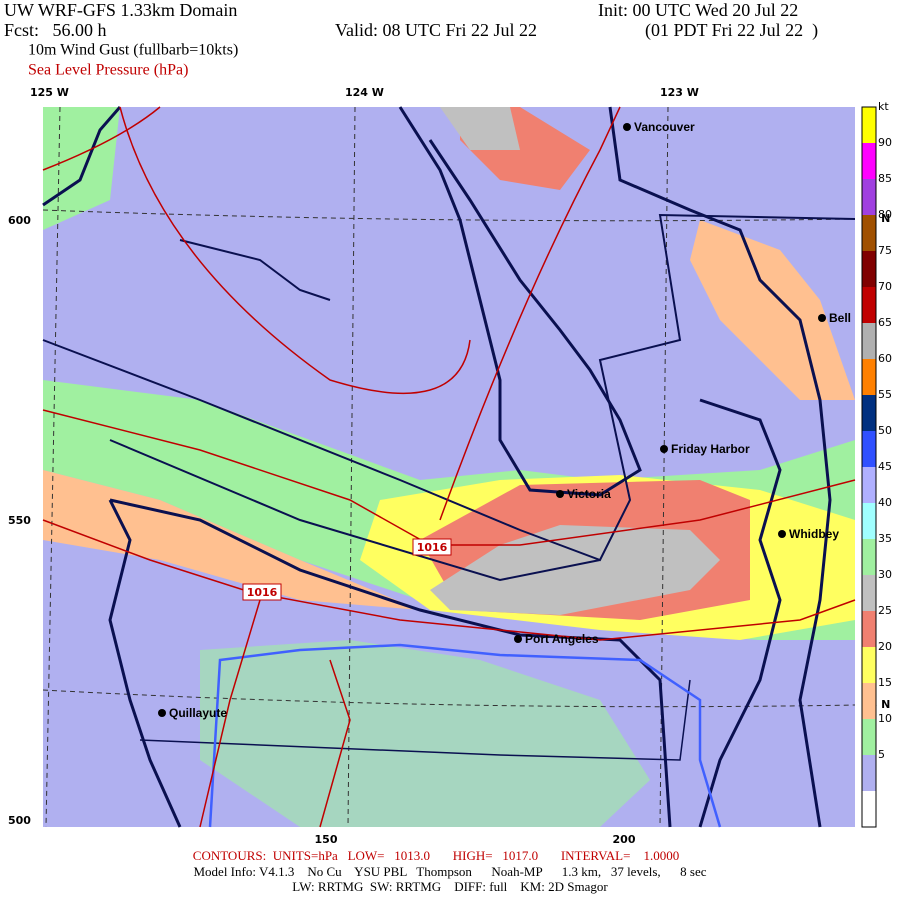  Describe the element at coordinates (881, 754) in the screenshot. I see `colorbar-label: 5` at that location.